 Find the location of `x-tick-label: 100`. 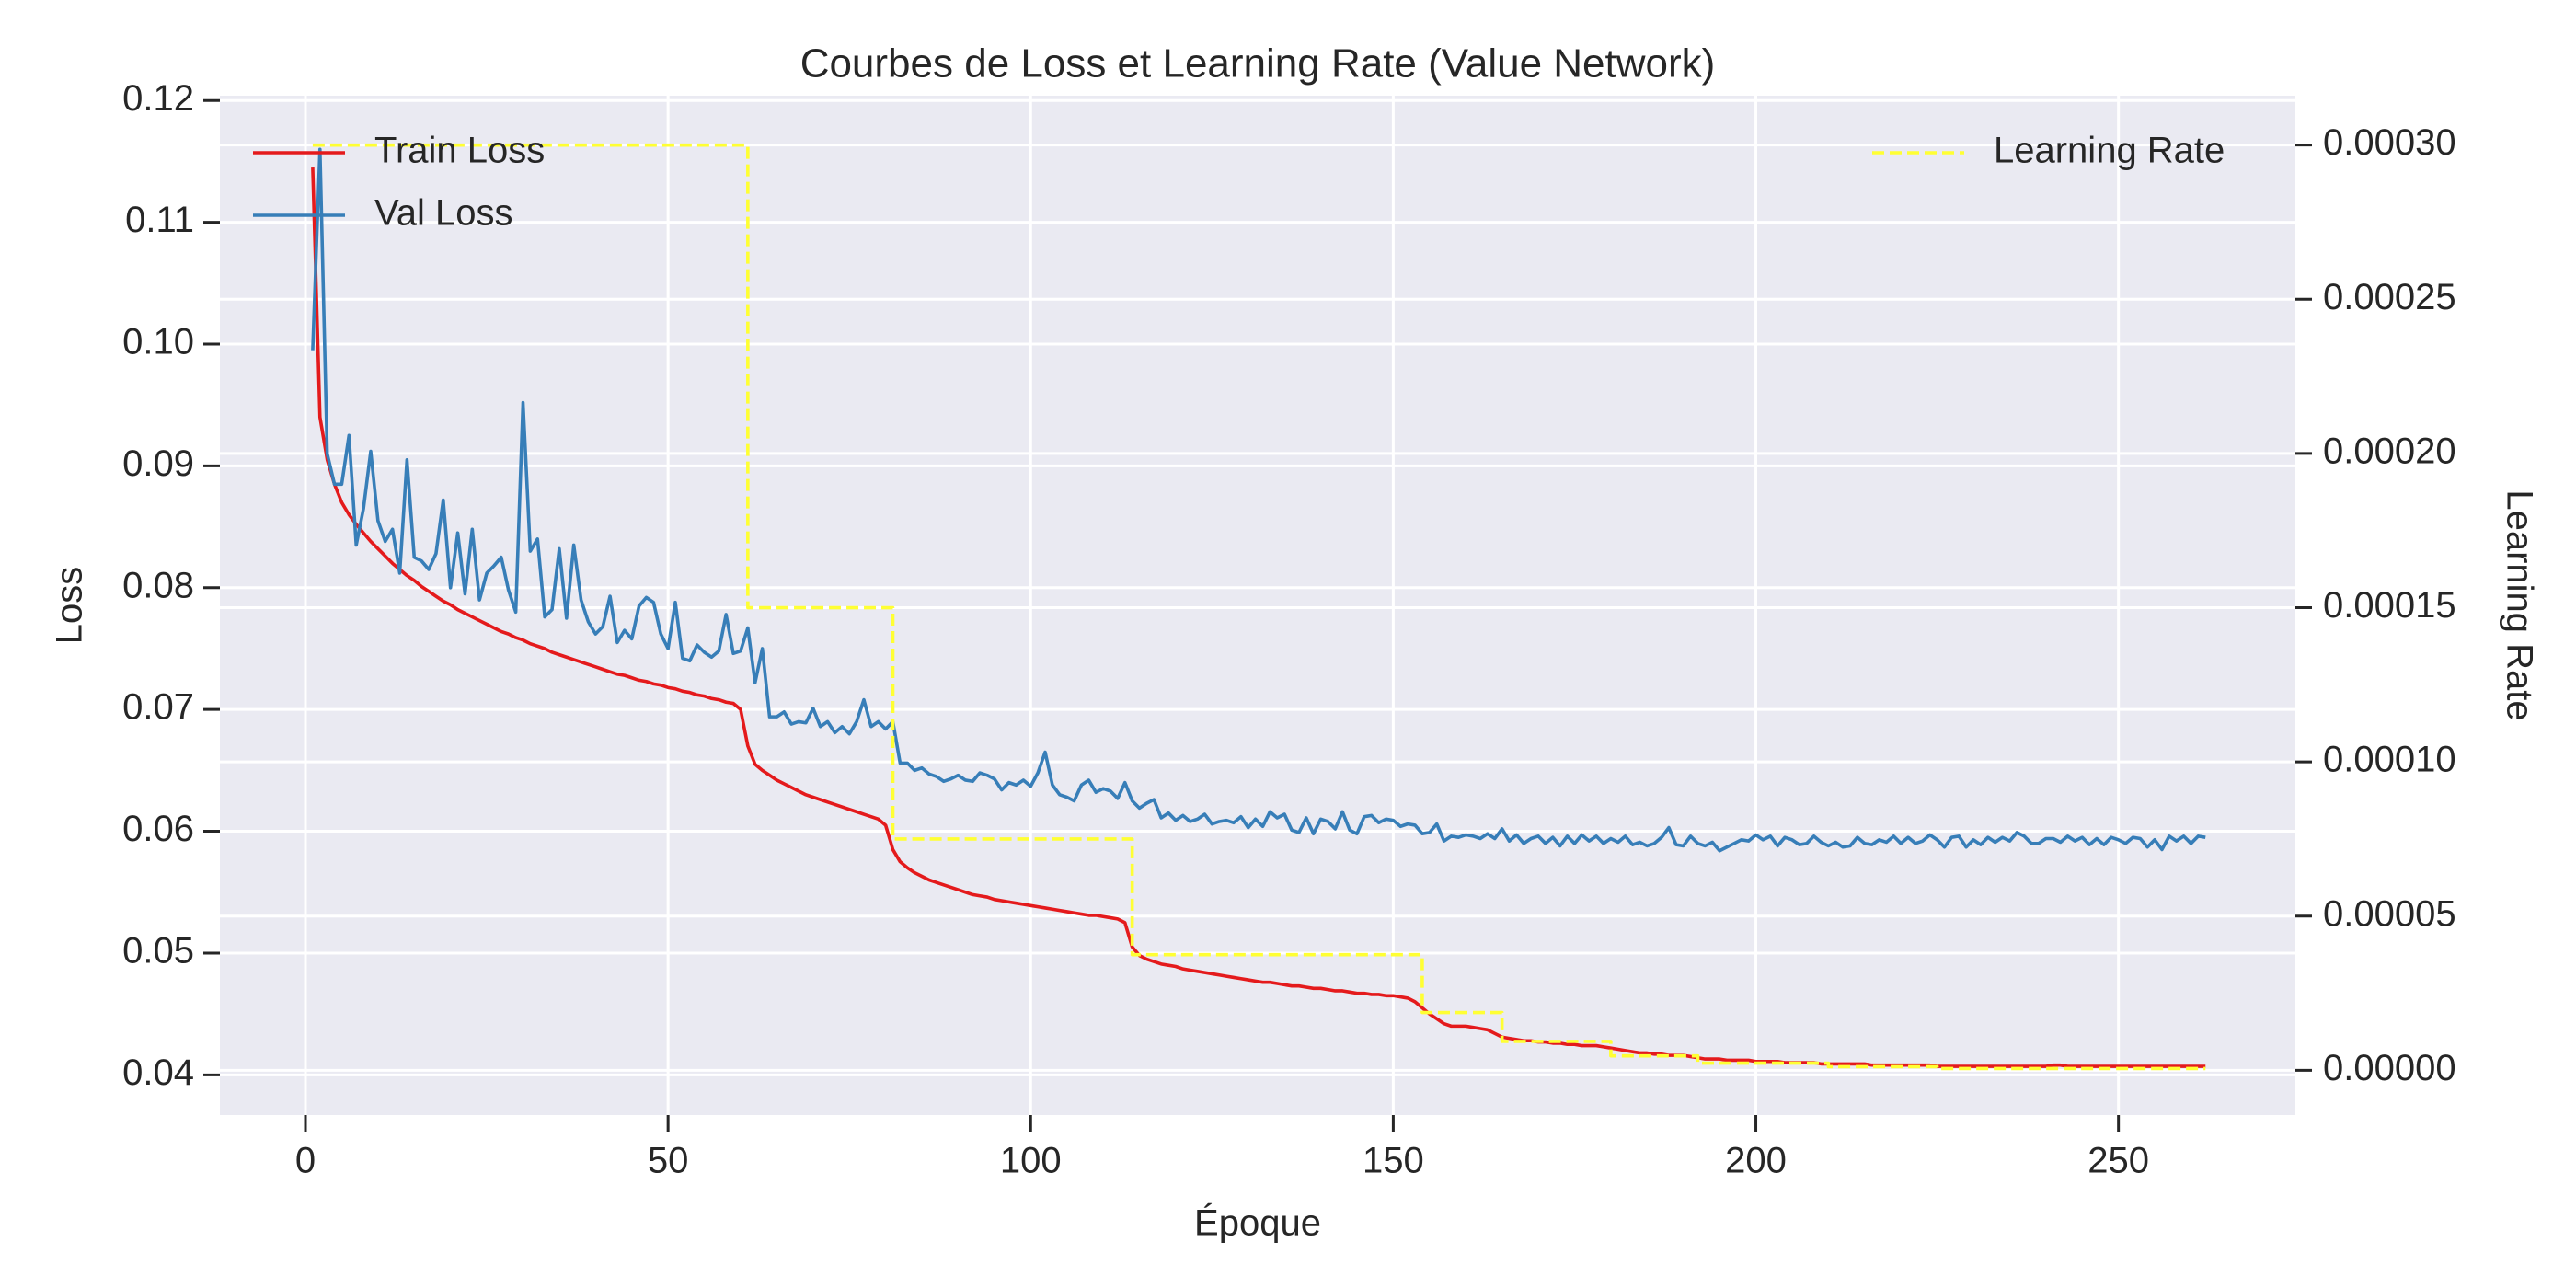

x-tick-label: 100 is located at coordinates (1031, 1161).